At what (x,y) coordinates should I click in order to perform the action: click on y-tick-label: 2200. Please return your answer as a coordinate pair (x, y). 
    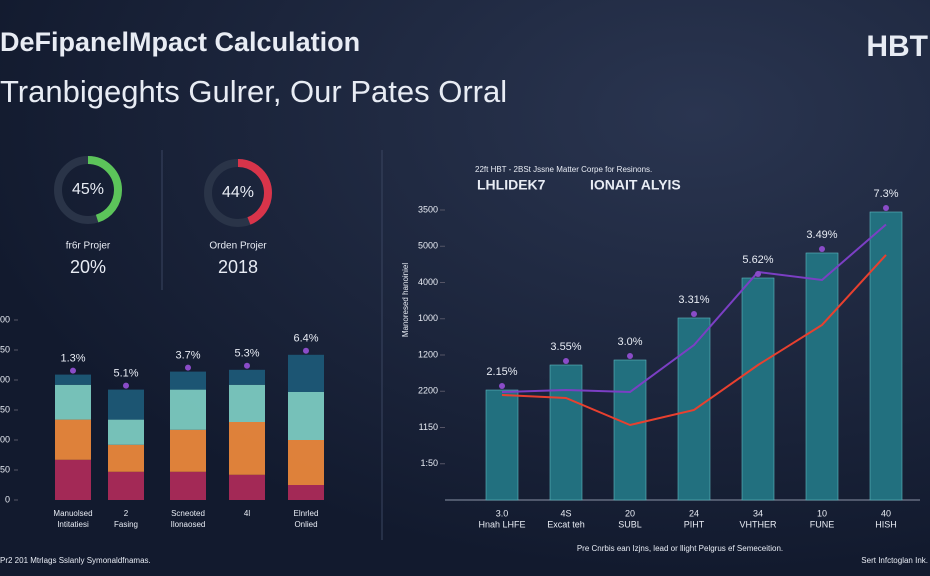
    Looking at the image, I should click on (428, 391).